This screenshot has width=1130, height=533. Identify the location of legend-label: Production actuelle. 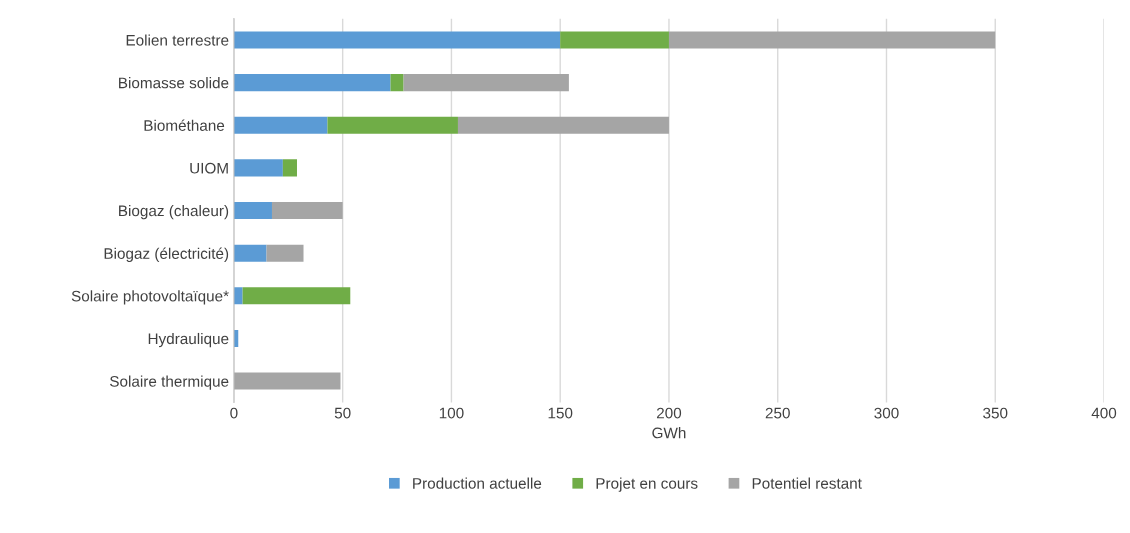
(477, 483).